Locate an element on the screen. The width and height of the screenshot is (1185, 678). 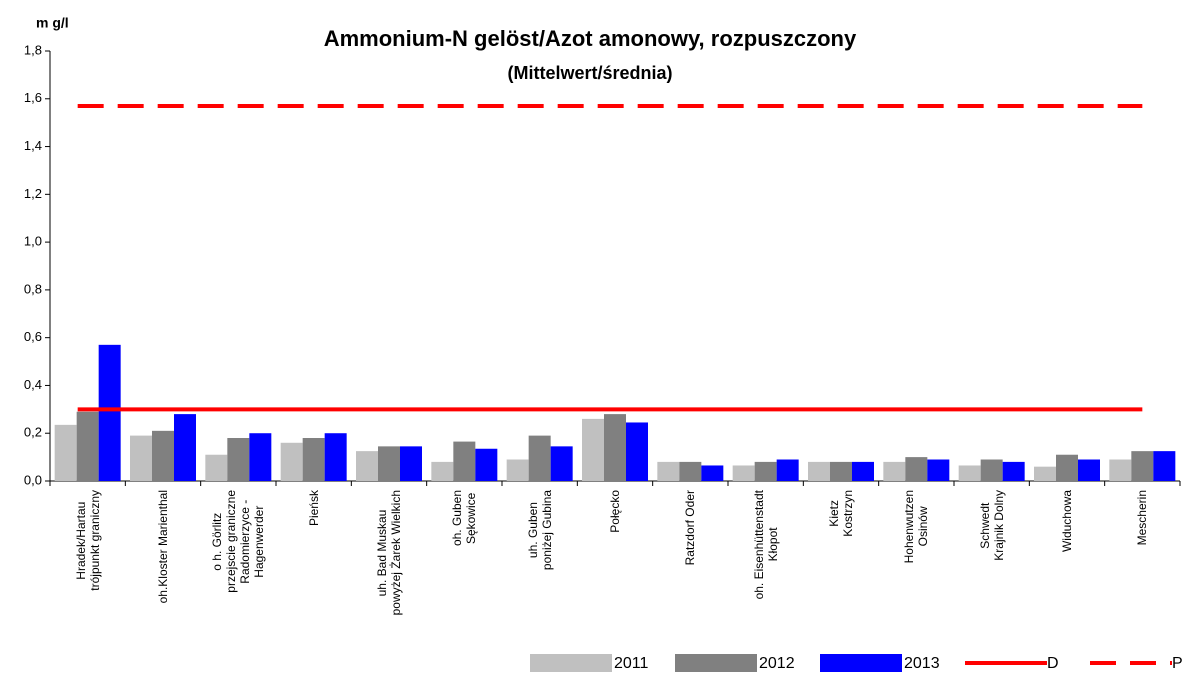
x-tick-label: Widuchowa is located at coordinates (1067, 521).